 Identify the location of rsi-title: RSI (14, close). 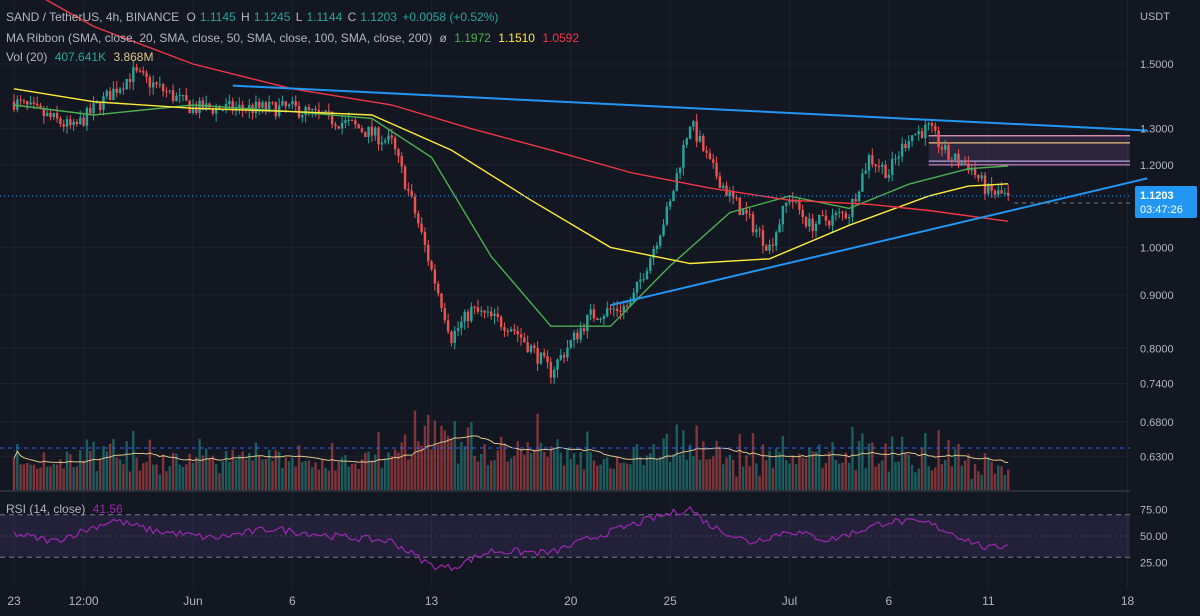
(46, 509).